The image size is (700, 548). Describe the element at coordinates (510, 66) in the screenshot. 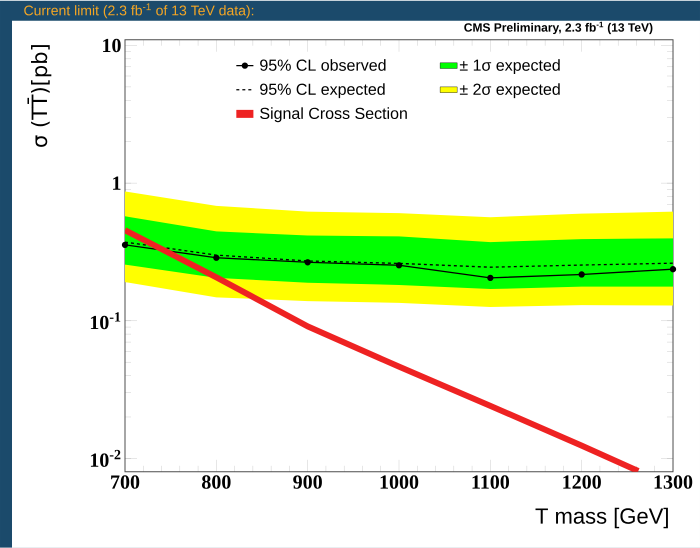

I see `legend-label: ± 1σ expected` at that location.